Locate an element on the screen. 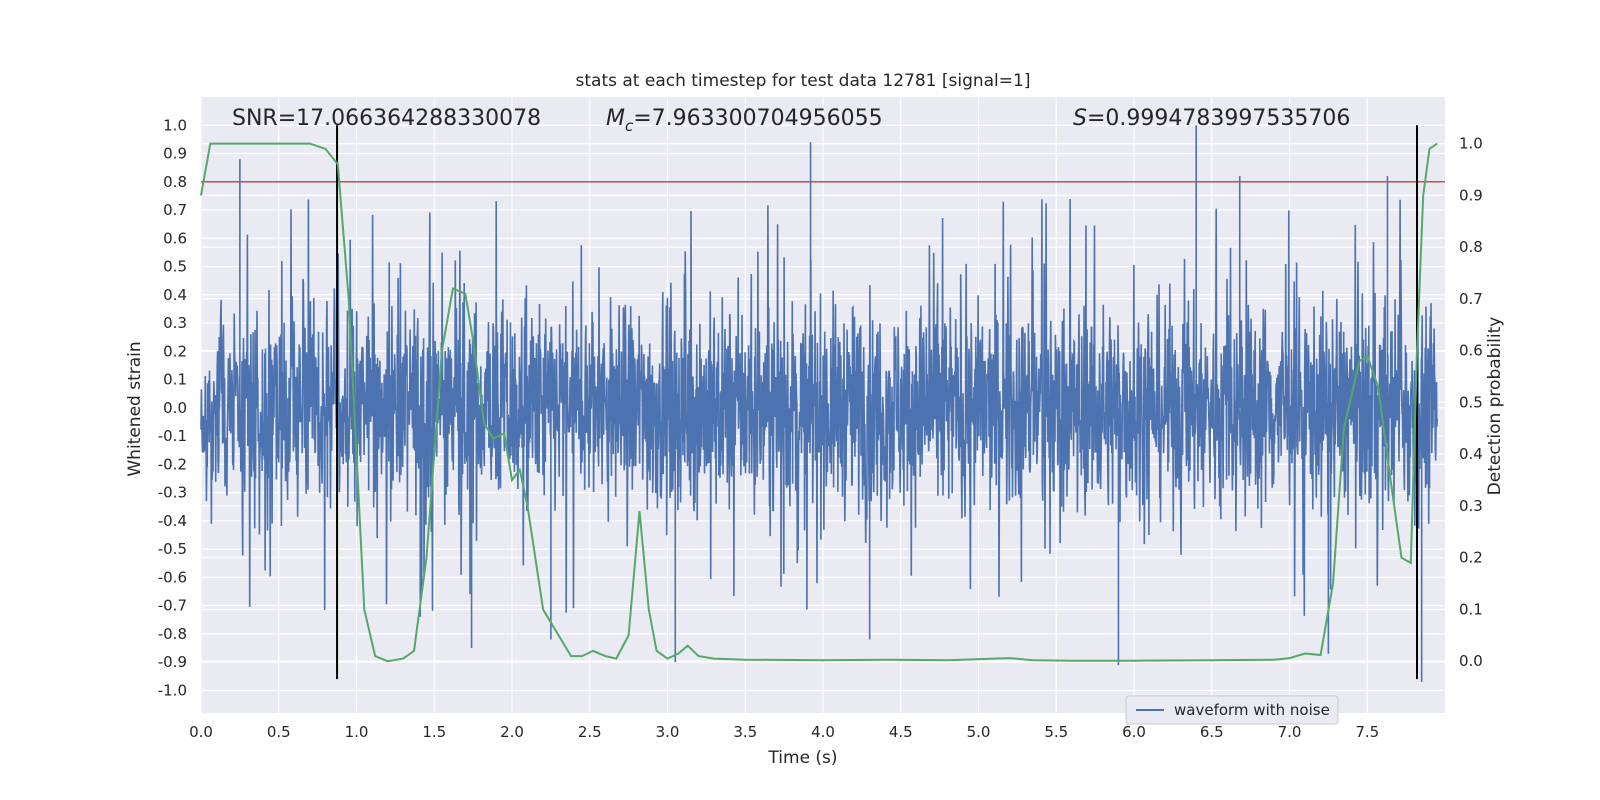  y-left-axis-label: Whitened strain is located at coordinates (135, 408).